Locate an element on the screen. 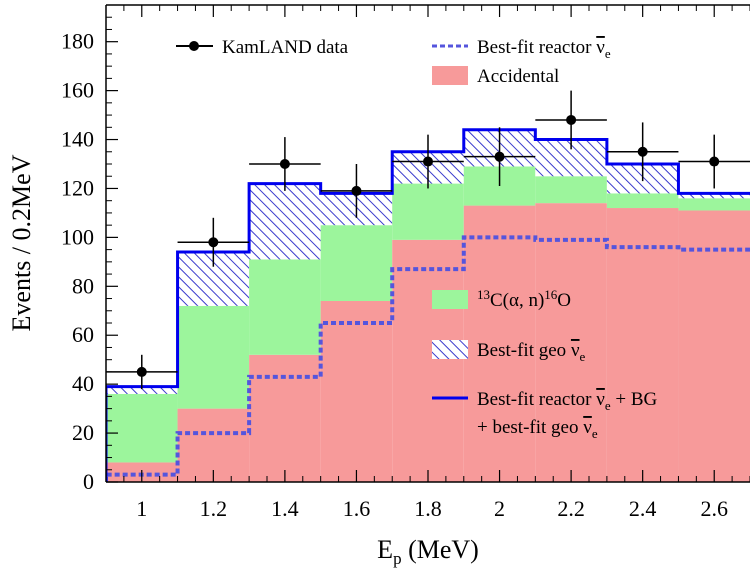 The width and height of the screenshot is (750, 570). legend-geo-label: Best-fit geo νe is located at coordinates (531, 352).